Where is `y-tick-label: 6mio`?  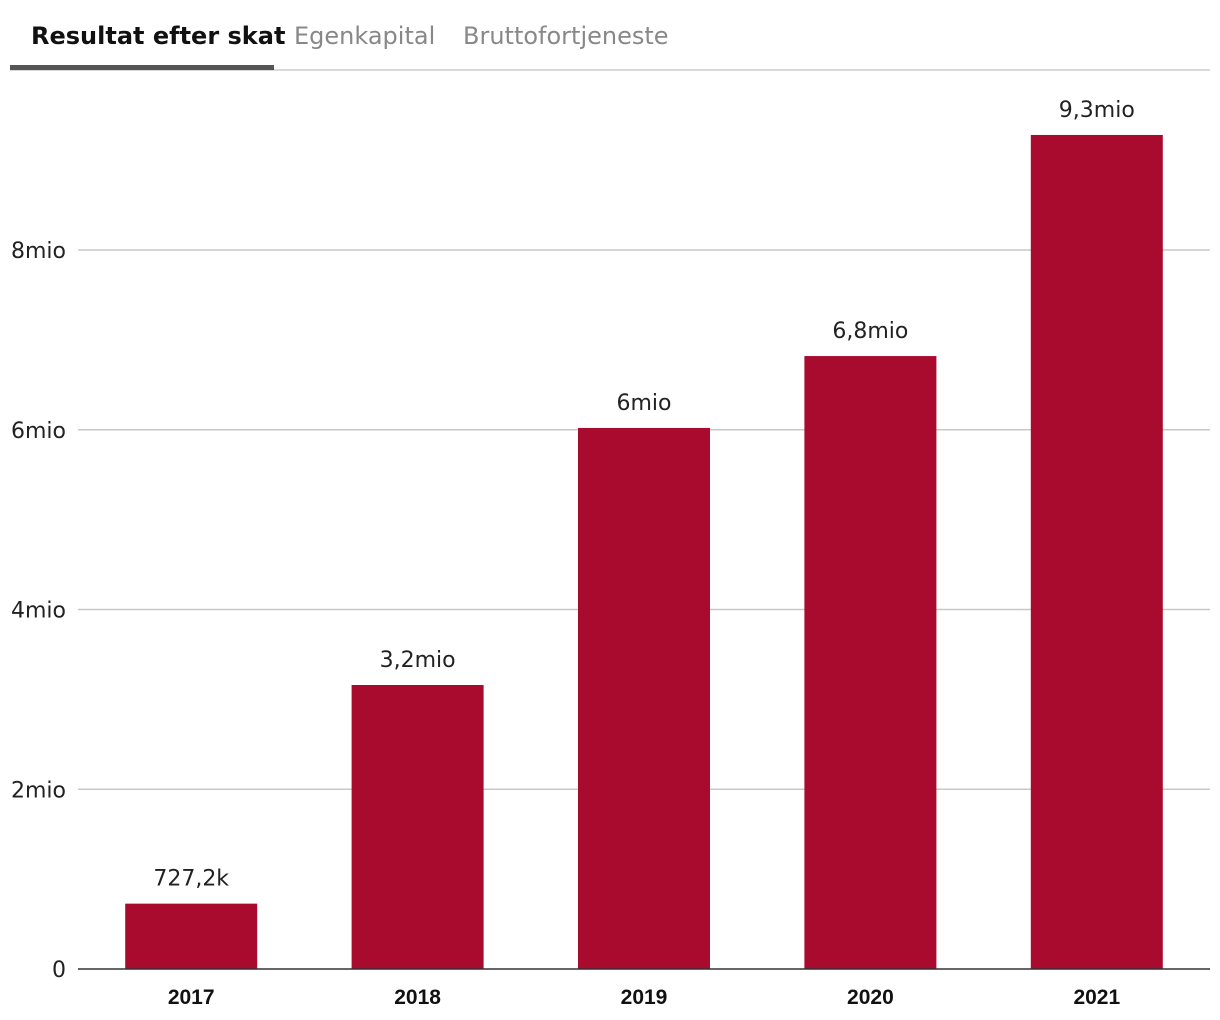
y-tick-label: 6mio is located at coordinates (38, 431).